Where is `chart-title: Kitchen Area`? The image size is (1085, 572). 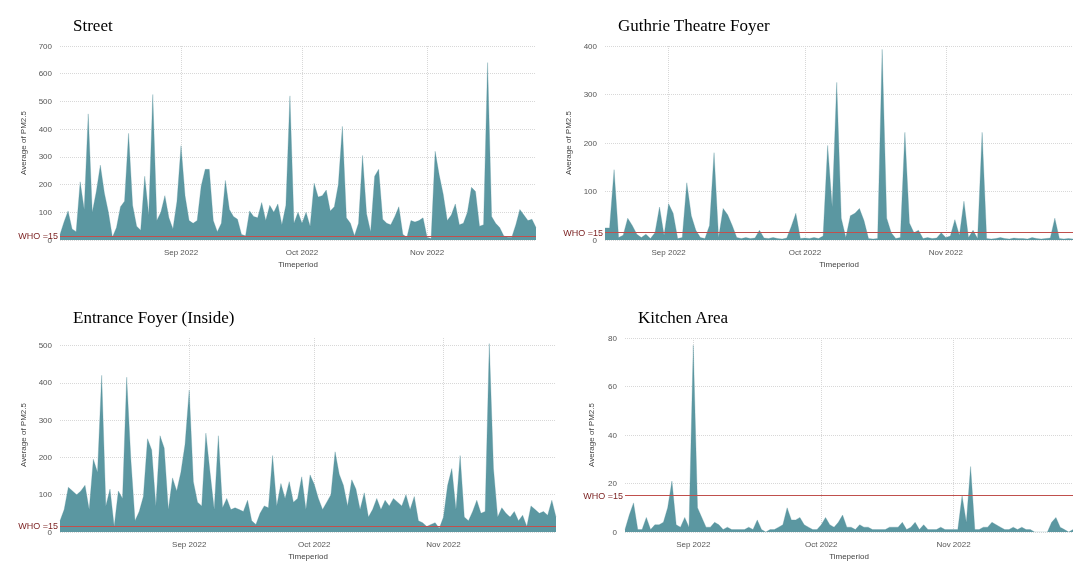
chart-title: Kitchen Area is located at coordinates (683, 317).